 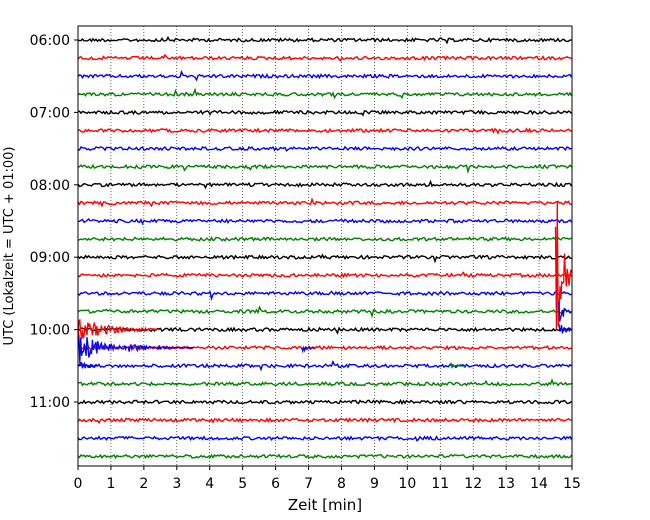 I want to click on x-tick-label: 11, so click(x=440, y=484).